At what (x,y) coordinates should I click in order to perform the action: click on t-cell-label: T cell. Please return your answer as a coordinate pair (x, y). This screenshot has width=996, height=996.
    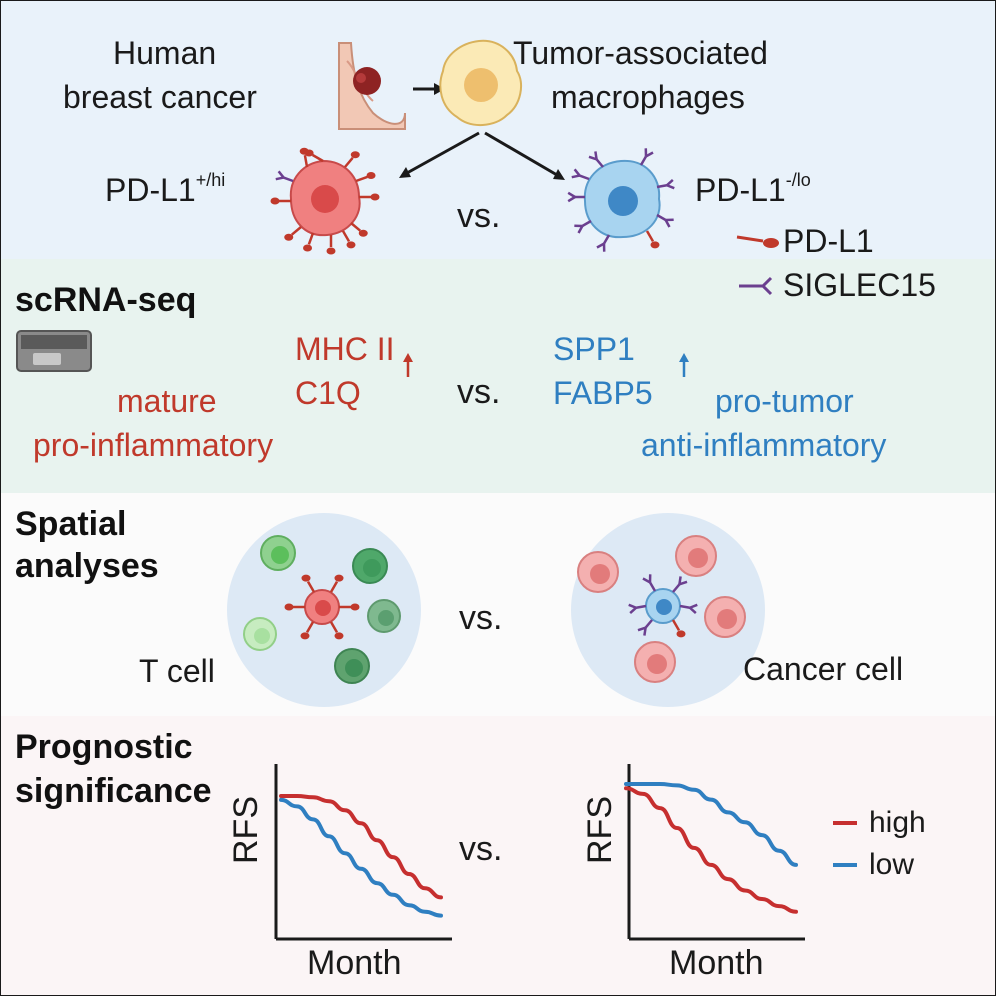
    Looking at the image, I should click on (177, 671).